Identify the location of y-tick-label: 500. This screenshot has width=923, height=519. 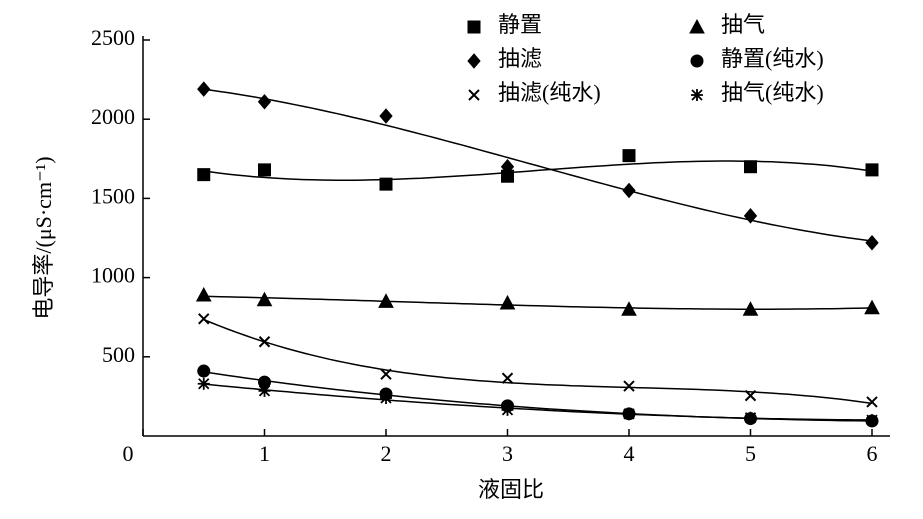
(118, 354).